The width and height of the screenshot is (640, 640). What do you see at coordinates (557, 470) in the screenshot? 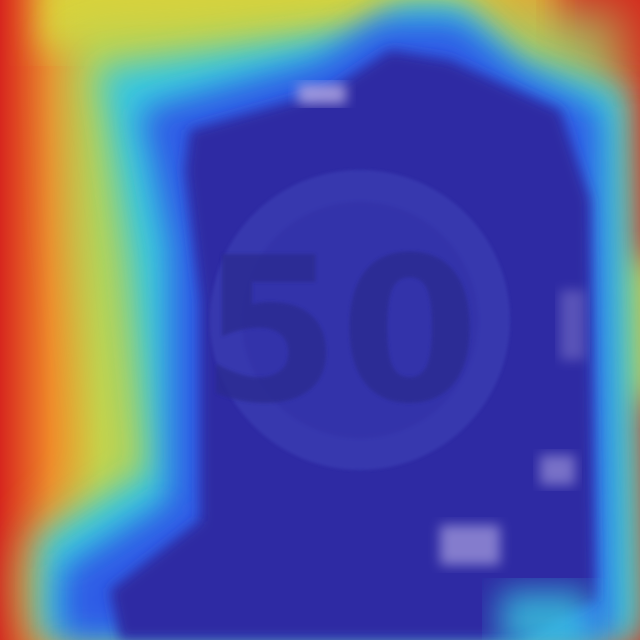
I see `highlight-right` at bounding box center [557, 470].